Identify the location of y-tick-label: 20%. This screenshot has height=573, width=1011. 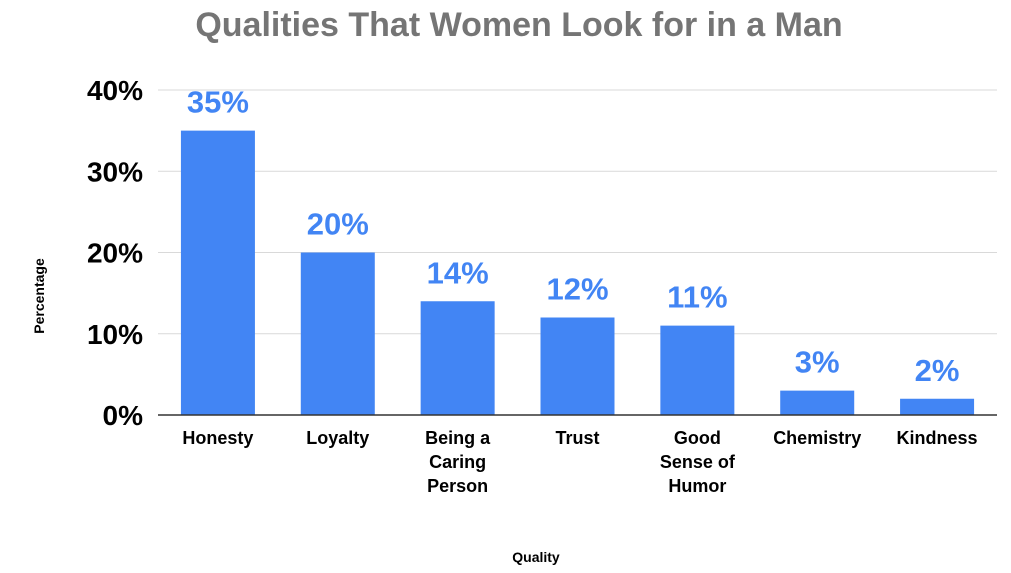
(115, 253).